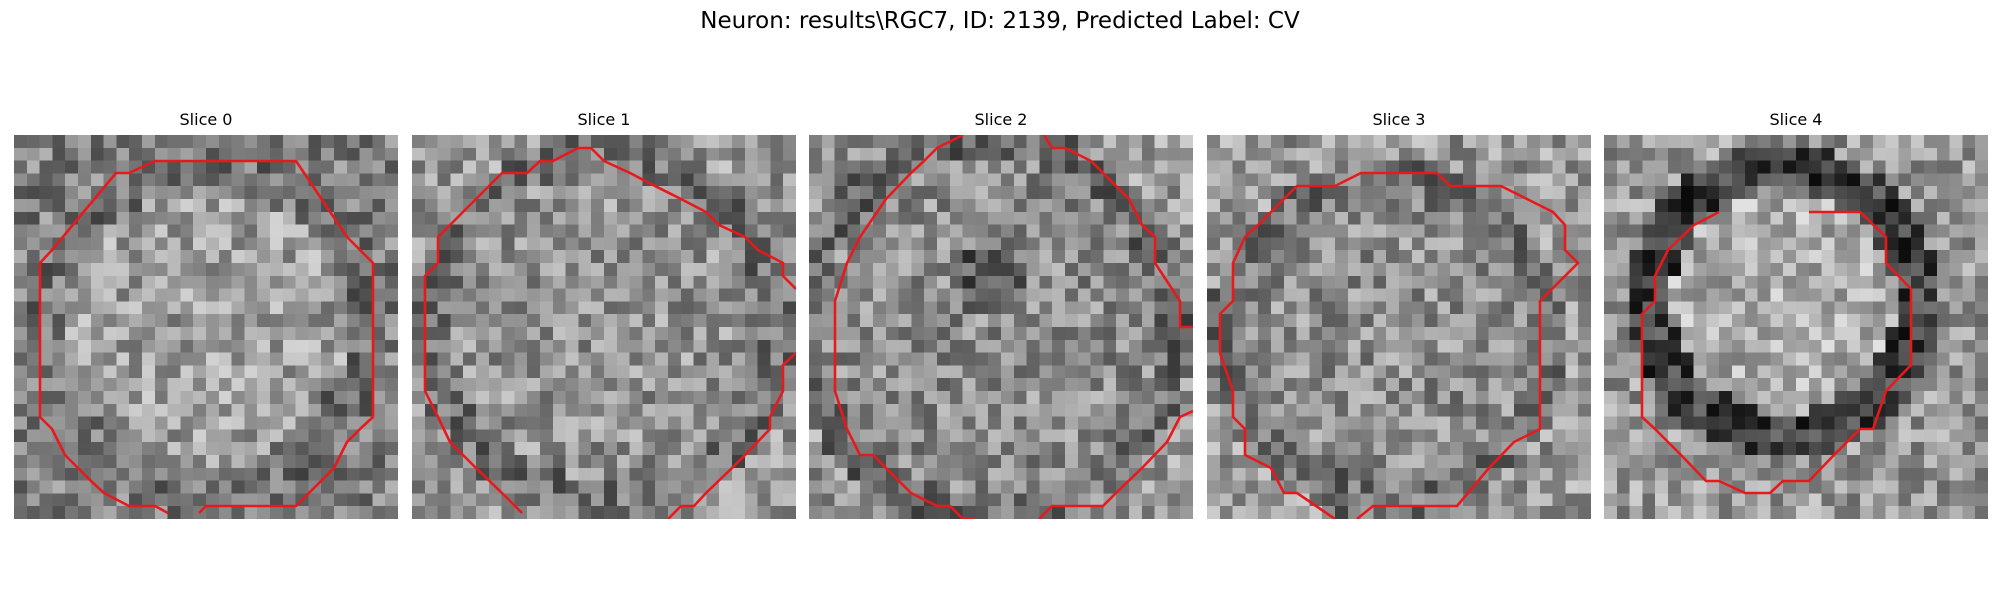 This screenshot has height=600, width=2000. What do you see at coordinates (604, 119) in the screenshot?
I see `slice-title: Slice 1` at bounding box center [604, 119].